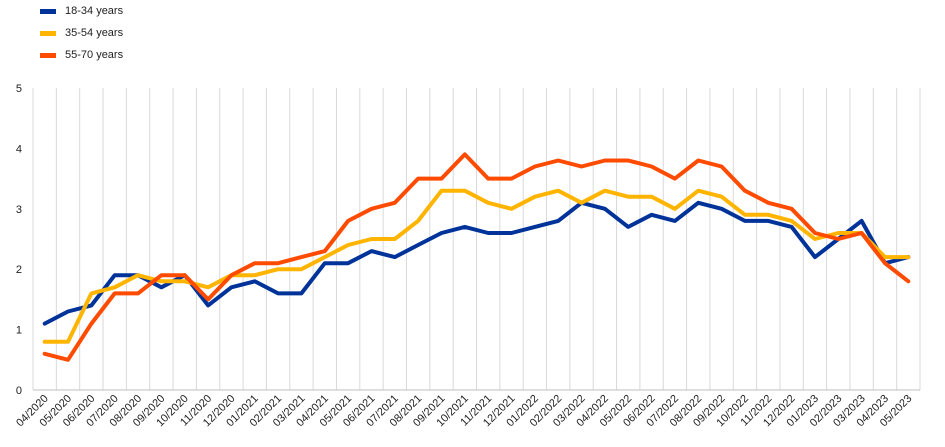 The height and width of the screenshot is (447, 945). I want to click on legend-item-series-1: 18-34 years, so click(81, 11).